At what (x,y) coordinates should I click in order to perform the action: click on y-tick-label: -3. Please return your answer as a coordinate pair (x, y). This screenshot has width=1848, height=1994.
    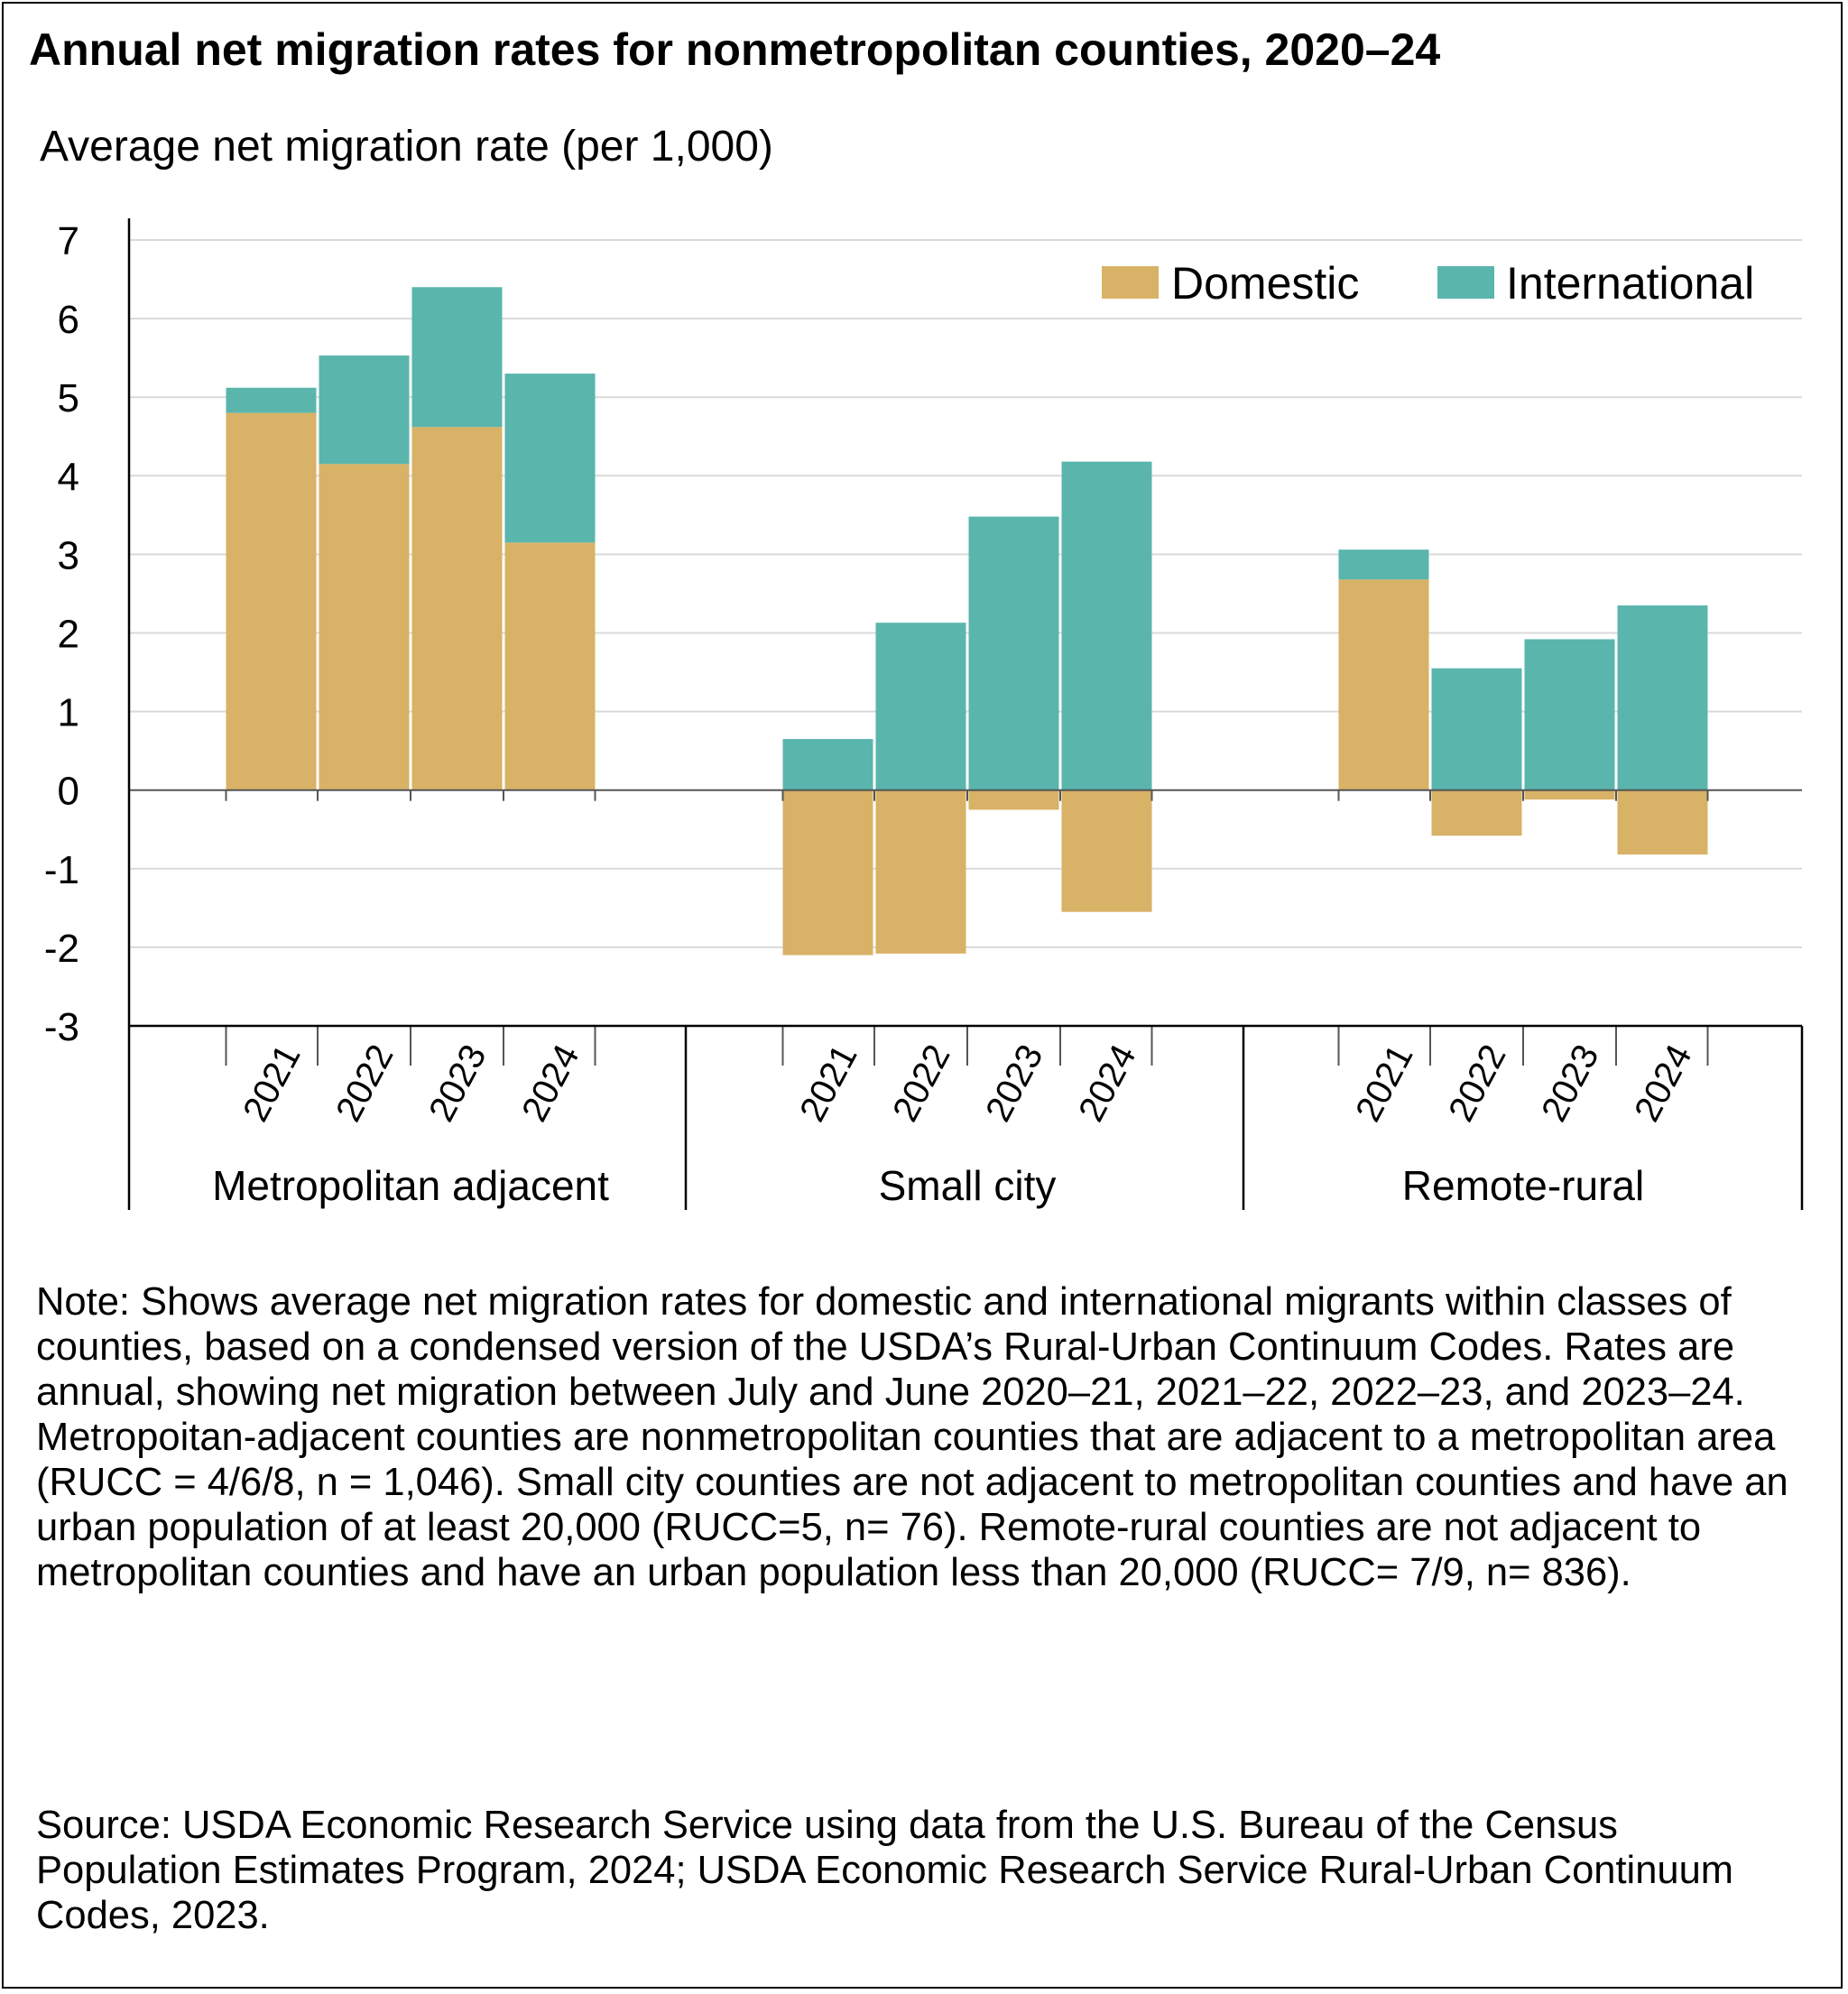
    Looking at the image, I should click on (61, 1027).